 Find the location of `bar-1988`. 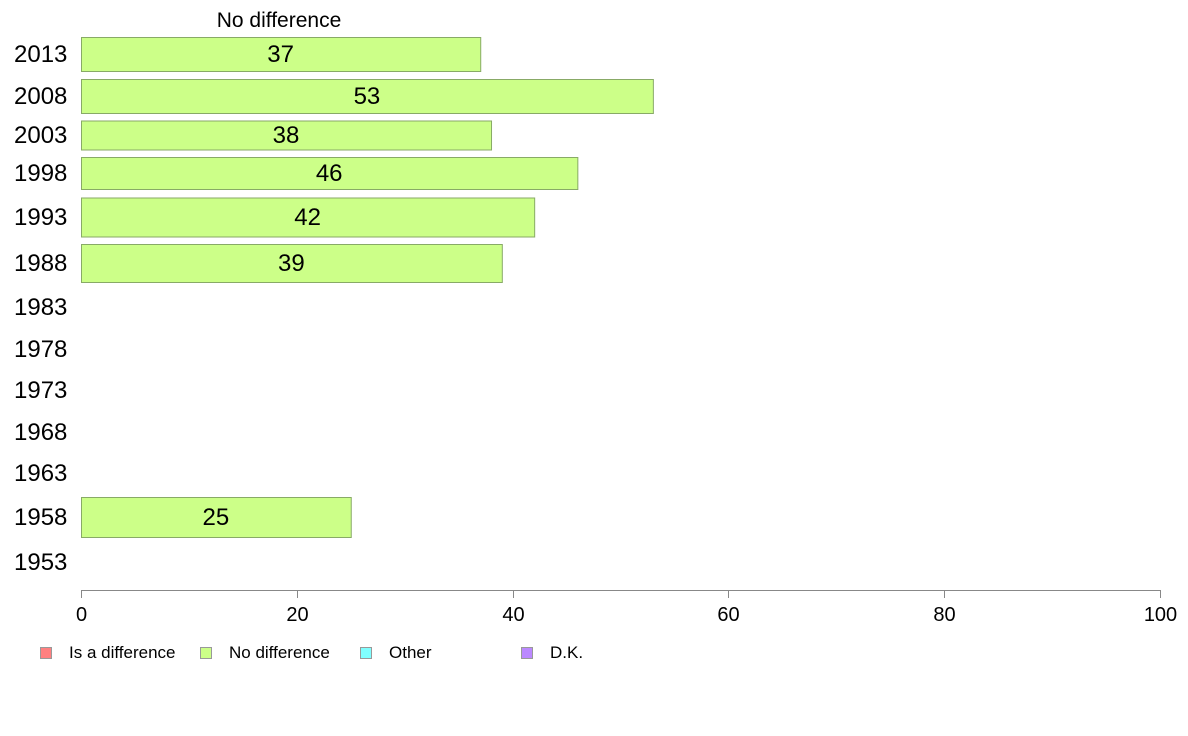

bar-1988 is located at coordinates (292, 263).